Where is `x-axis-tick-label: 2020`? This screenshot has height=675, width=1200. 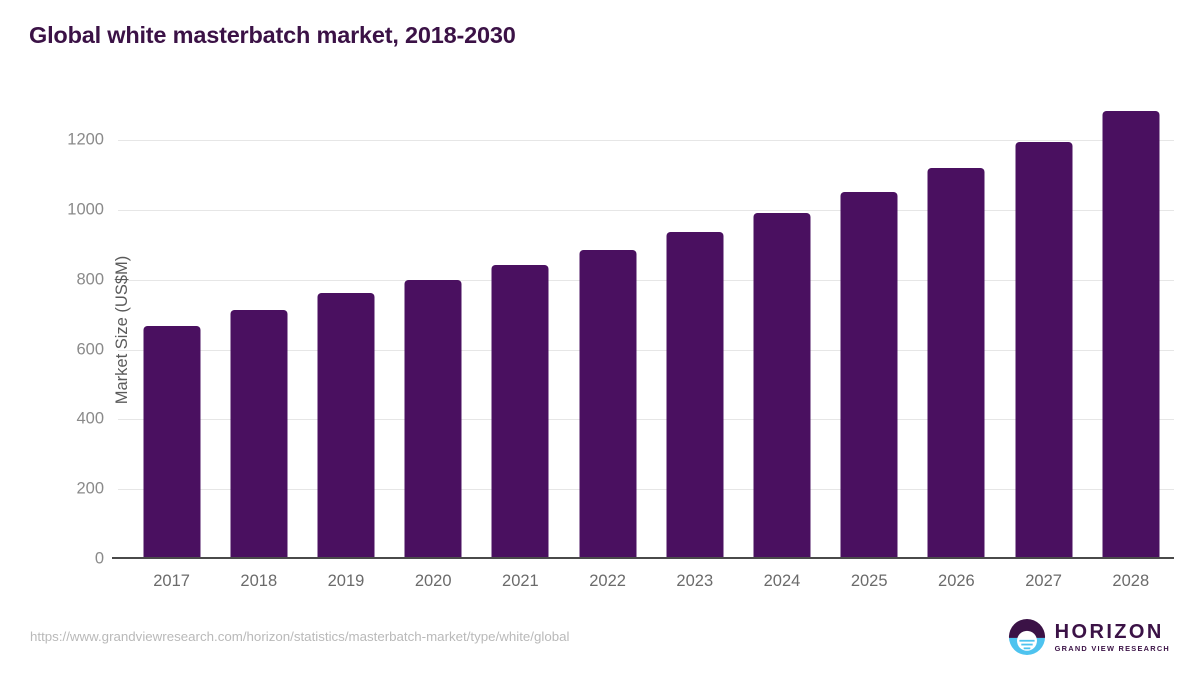
x-axis-tick-label: 2020 is located at coordinates (433, 581).